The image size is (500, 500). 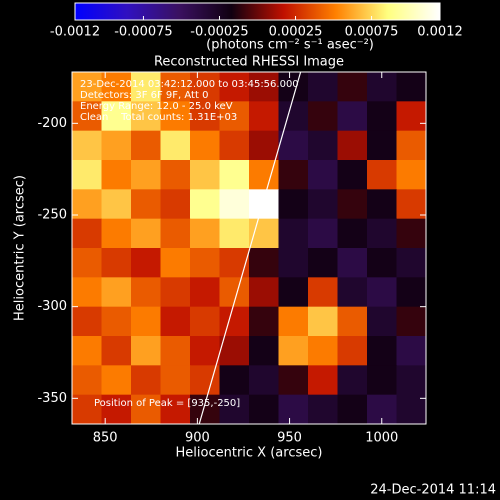 I want to click on annotation: Detectors: 3F 6F 9F, Att 0, so click(x=144, y=95).